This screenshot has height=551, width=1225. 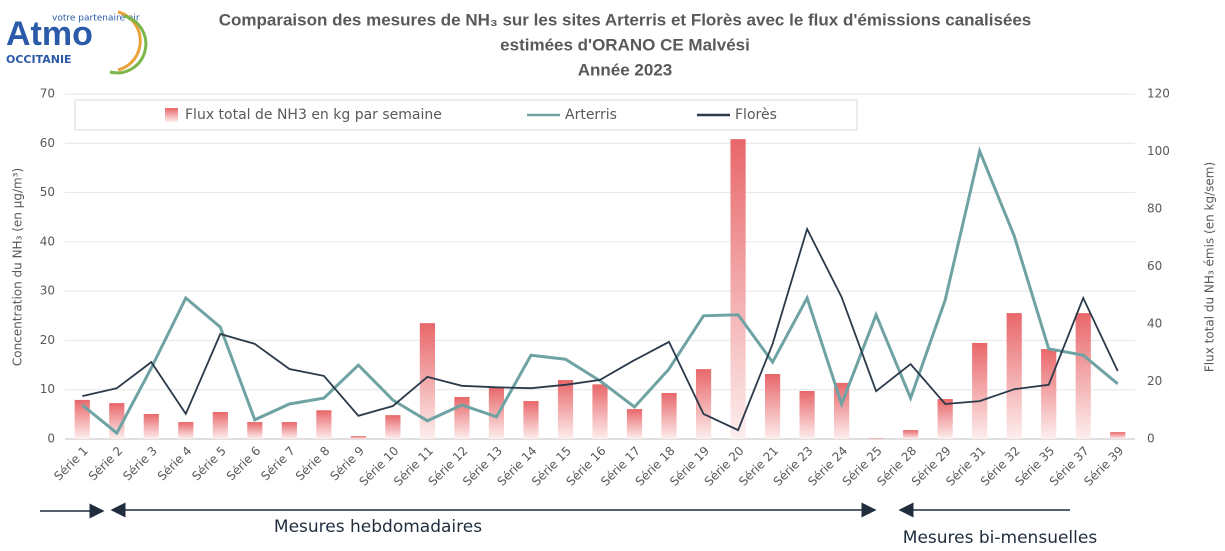 What do you see at coordinates (39, 59) in the screenshot?
I see `logo-region: OCCITANIE` at bounding box center [39, 59].